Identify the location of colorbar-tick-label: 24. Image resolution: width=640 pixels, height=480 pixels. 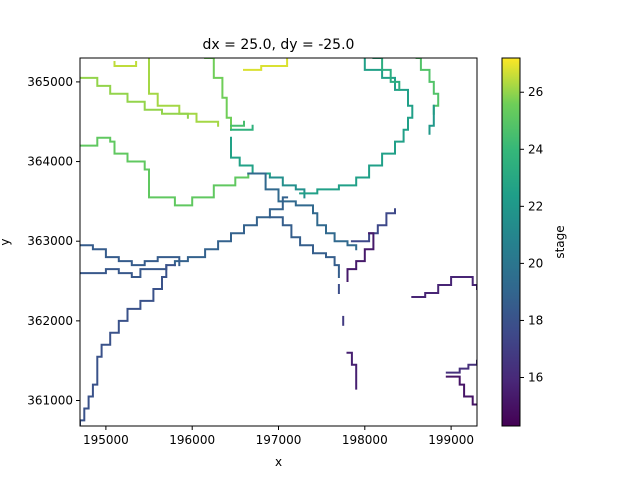
(535, 149).